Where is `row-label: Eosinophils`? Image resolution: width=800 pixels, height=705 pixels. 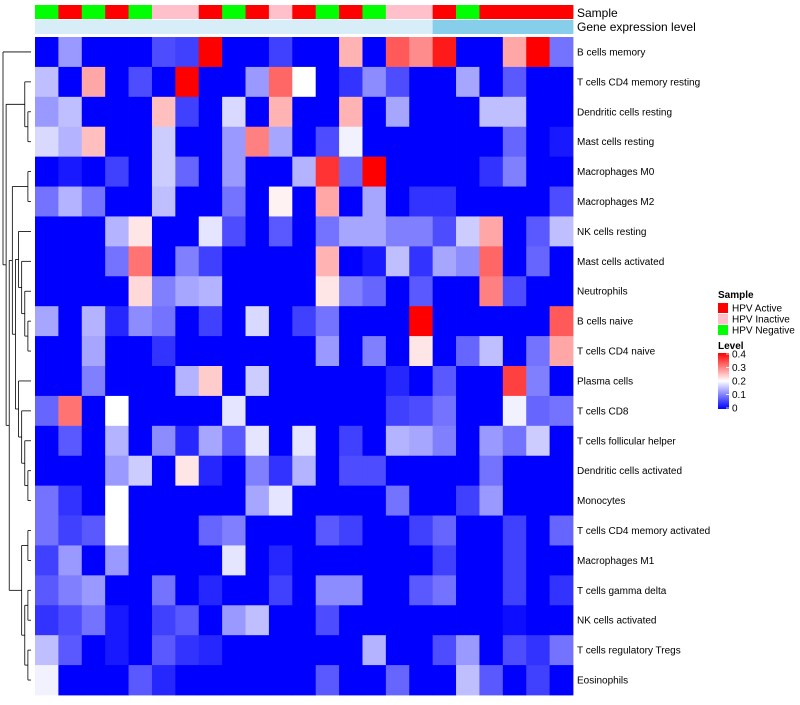 row-label: Eosinophils is located at coordinates (602, 681).